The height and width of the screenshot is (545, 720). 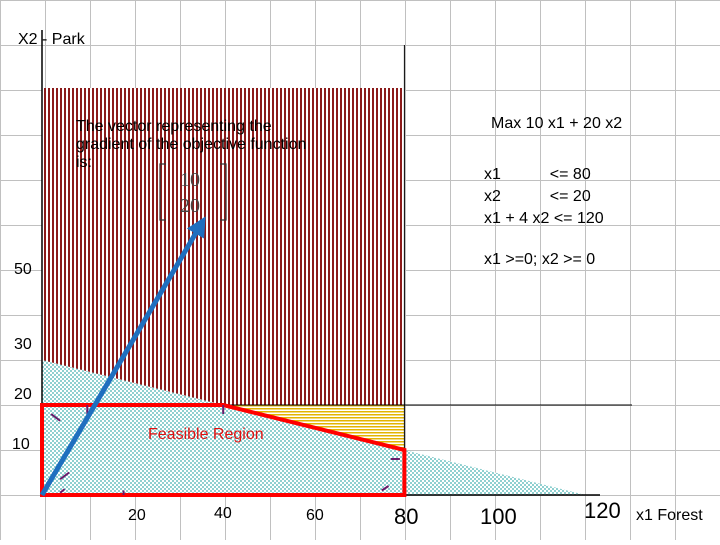 What do you see at coordinates (223, 513) in the screenshot?
I see `x-tick-label: 40` at bounding box center [223, 513].